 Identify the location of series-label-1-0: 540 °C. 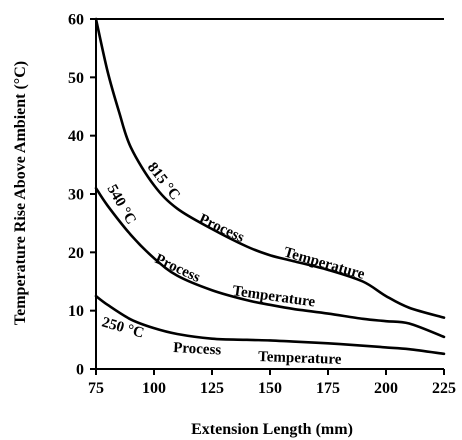
(121, 204).